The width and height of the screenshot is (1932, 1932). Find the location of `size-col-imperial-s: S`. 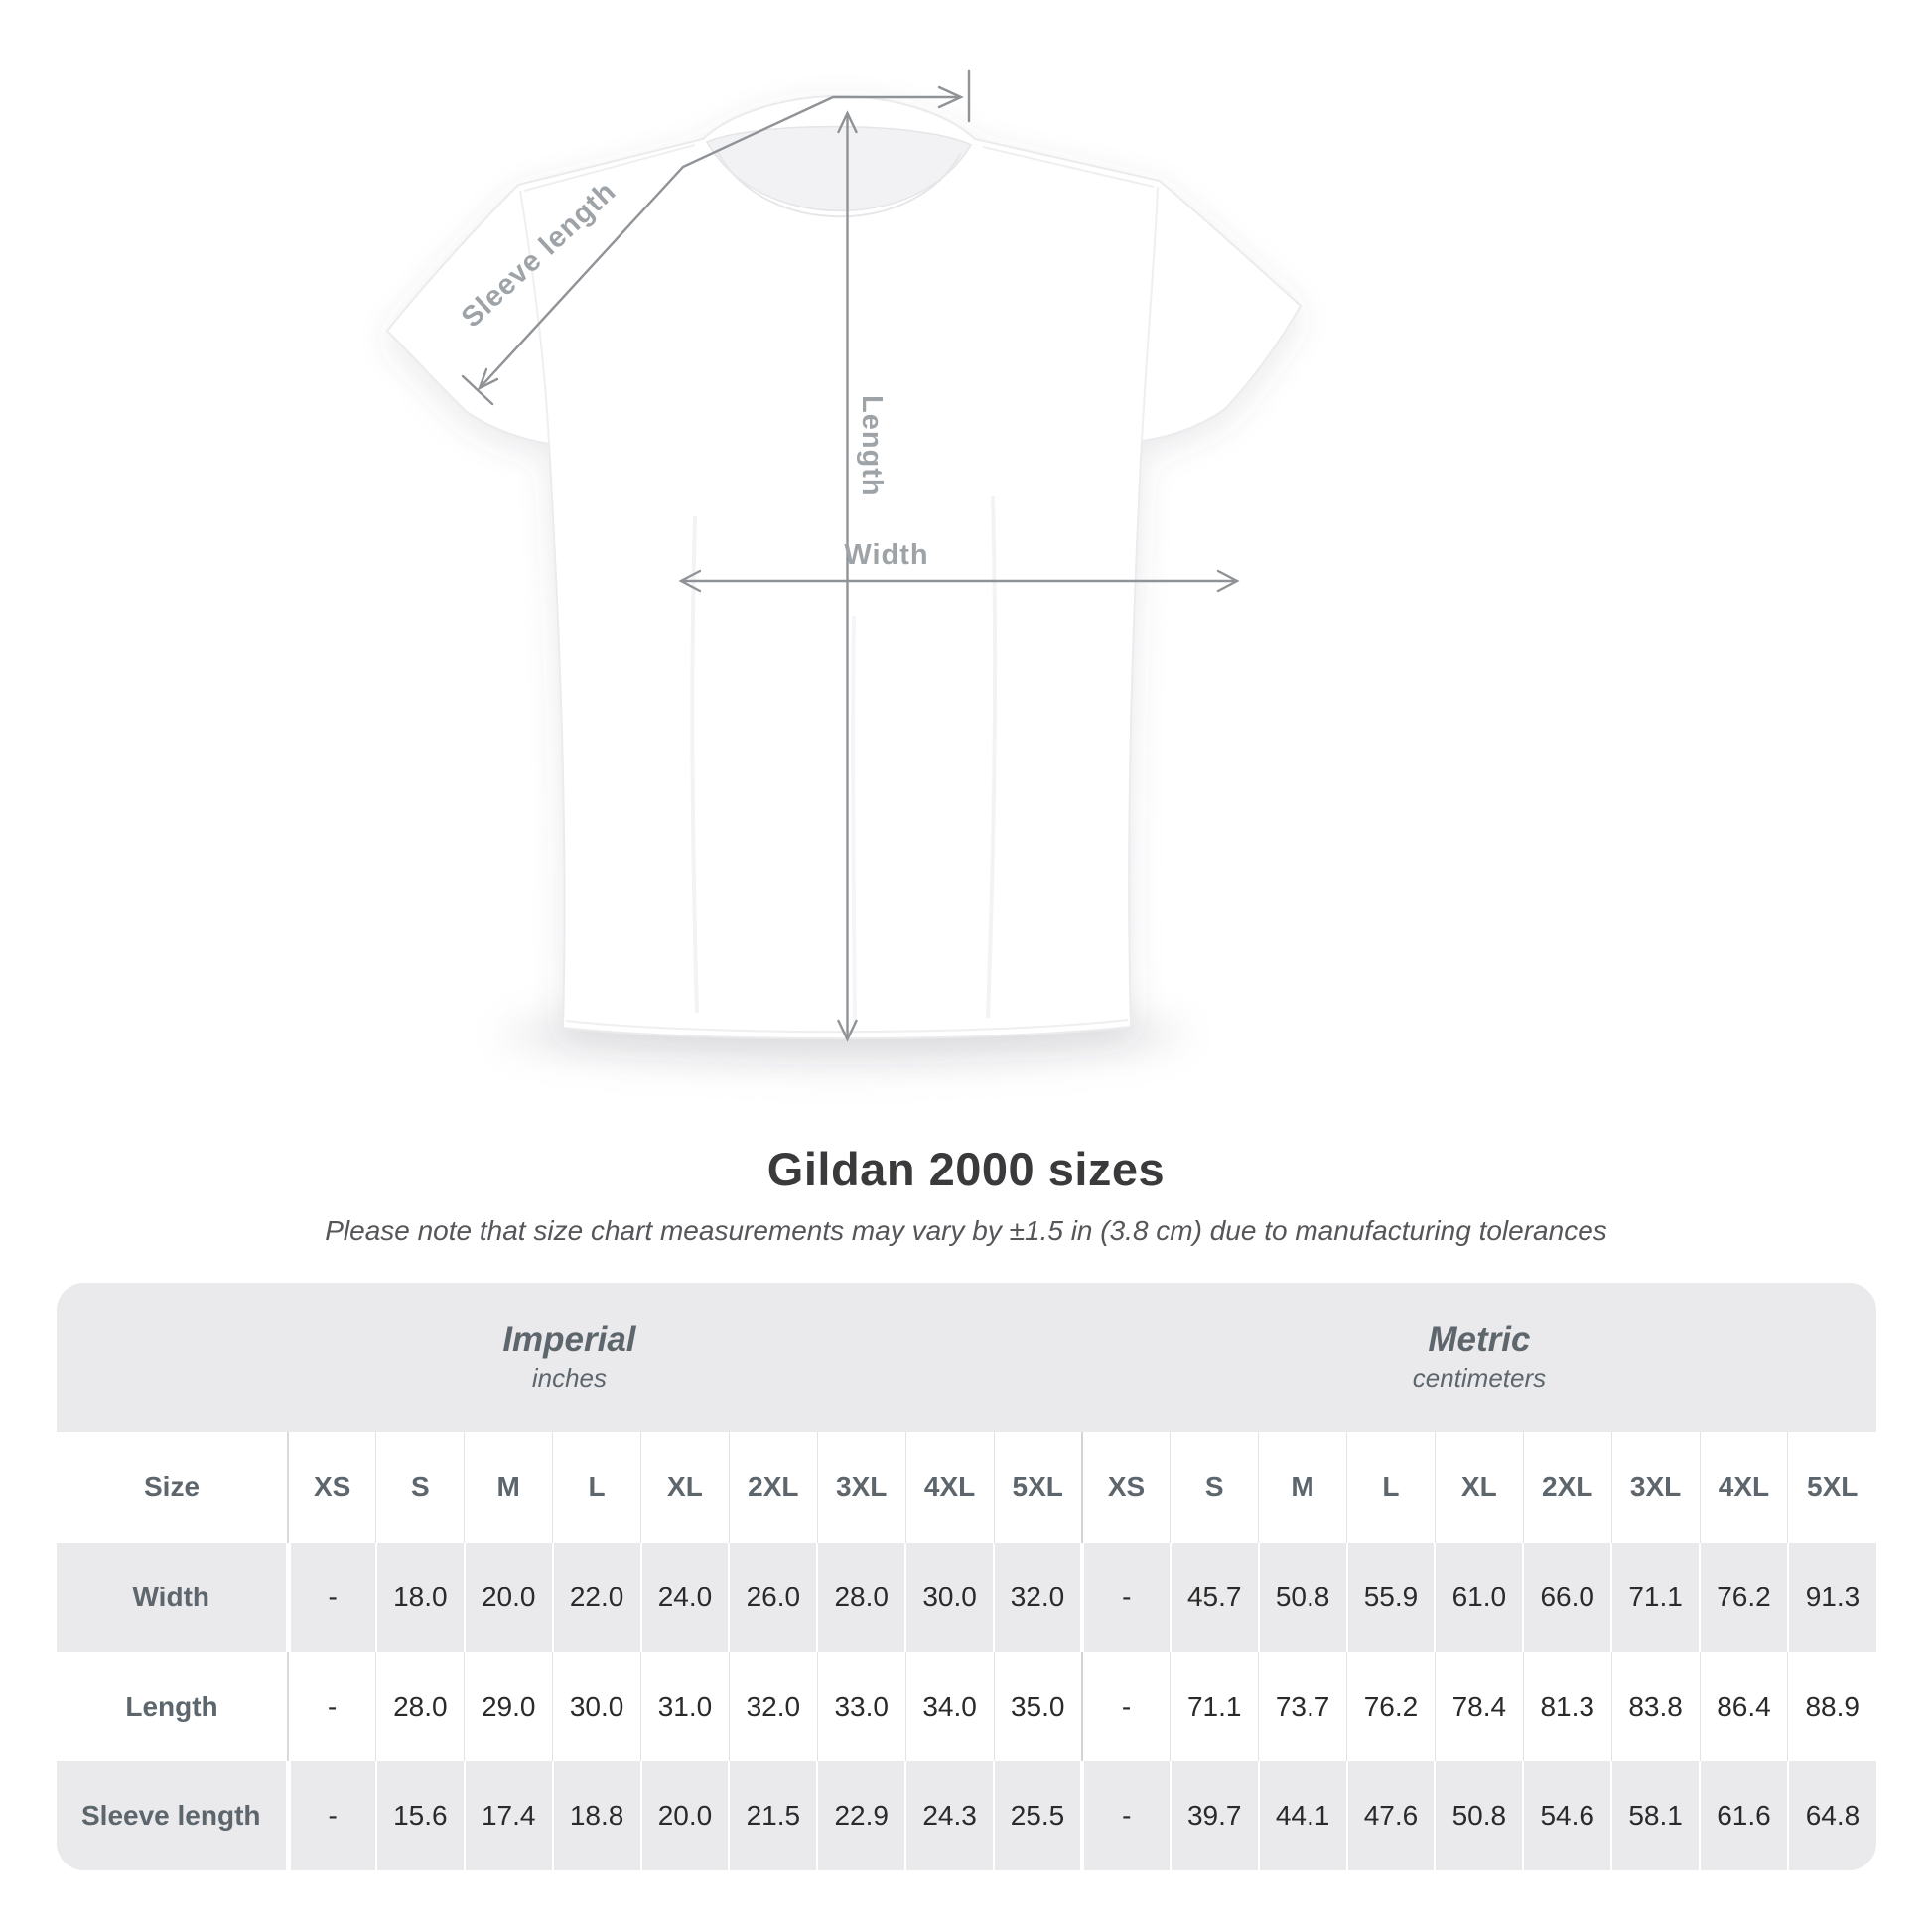

size-col-imperial-s: S is located at coordinates (420, 1488).